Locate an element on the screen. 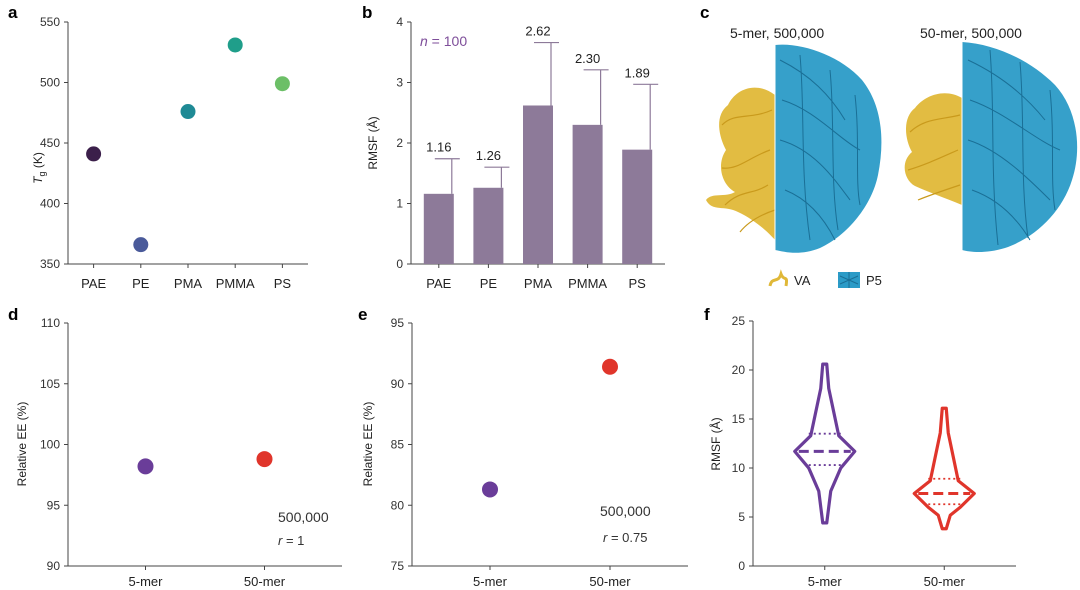 This screenshot has height=590, width=1080. chart-f-ytick-label: 5 is located at coordinates (741, 517).